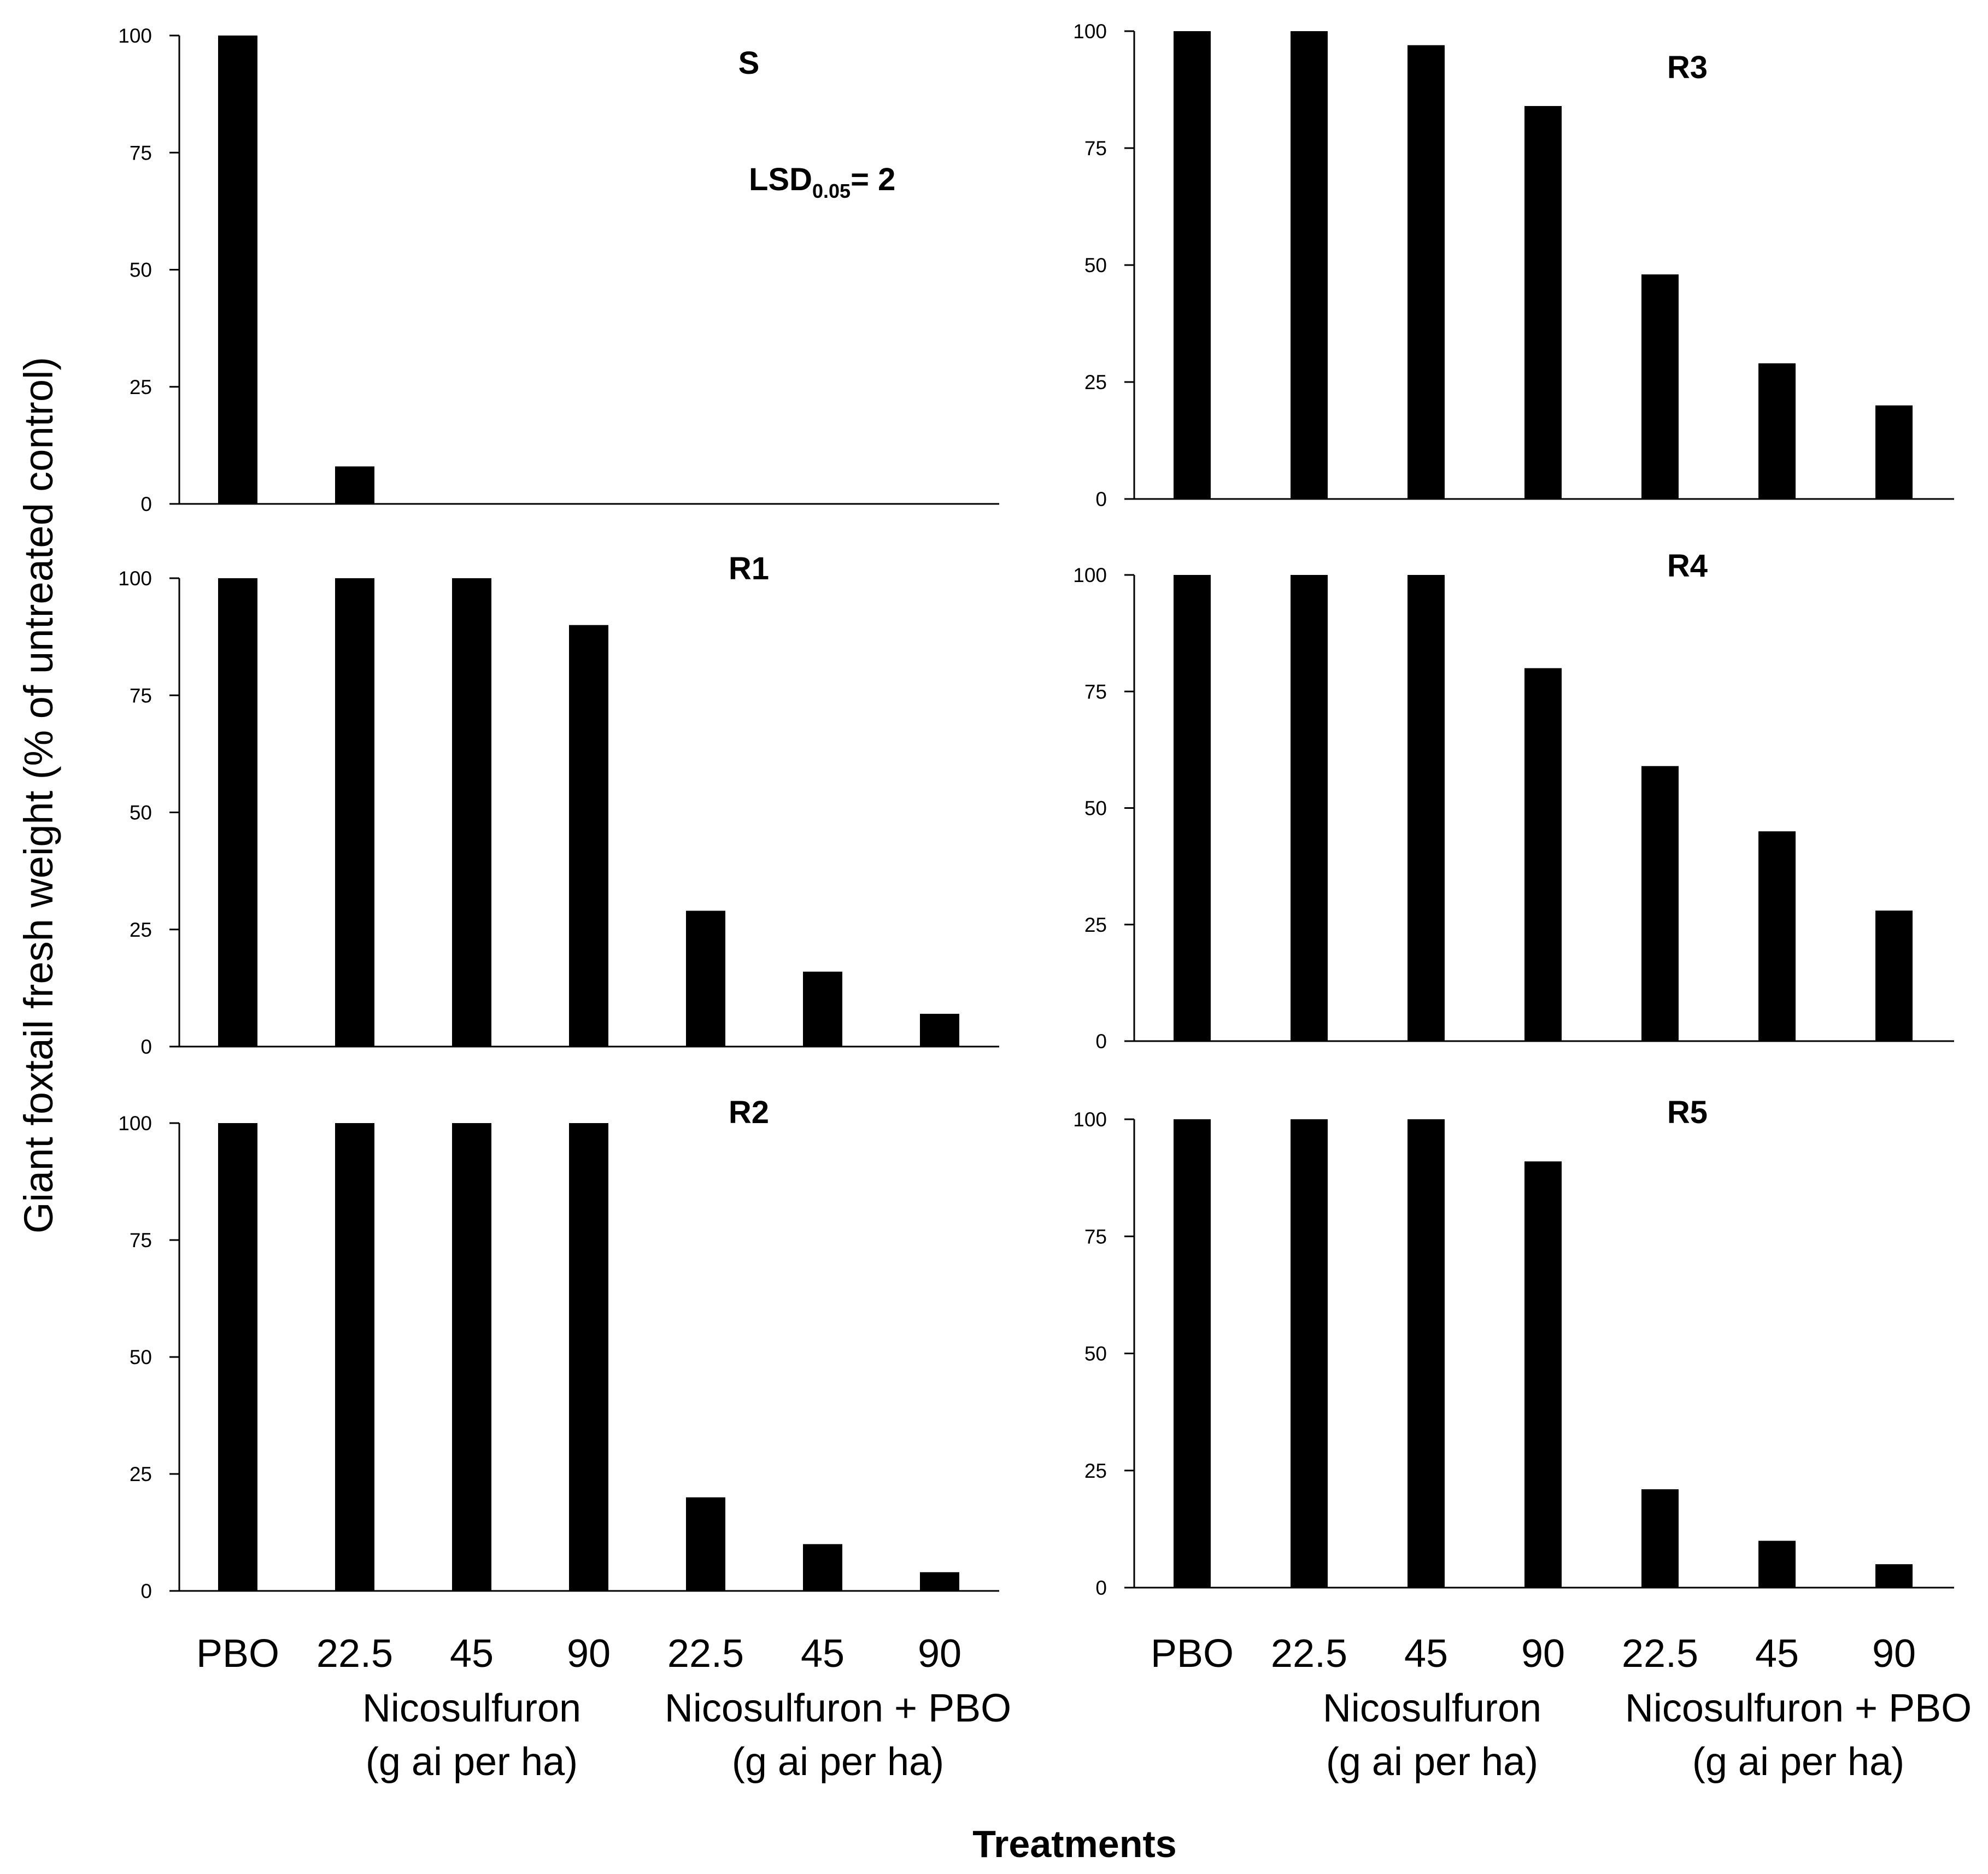 The width and height of the screenshot is (1988, 1874). What do you see at coordinates (558, 1386) in the screenshot?
I see `chart-panel-r2: 0 25 50 75 100 R2 PBO 22.5 45 90 22.5 45 90` at bounding box center [558, 1386].